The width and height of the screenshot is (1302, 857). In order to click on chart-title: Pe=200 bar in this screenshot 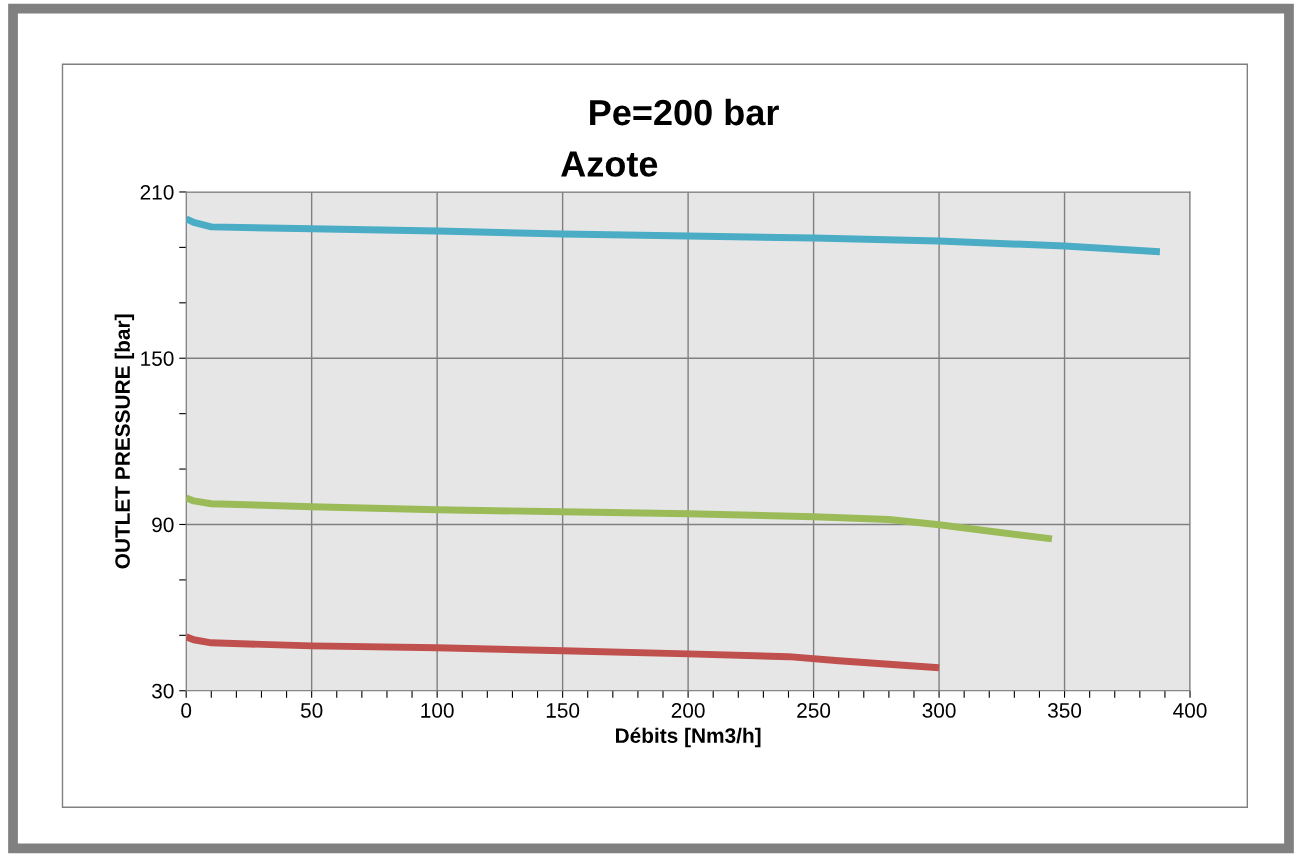, I will do `click(684, 112)`.